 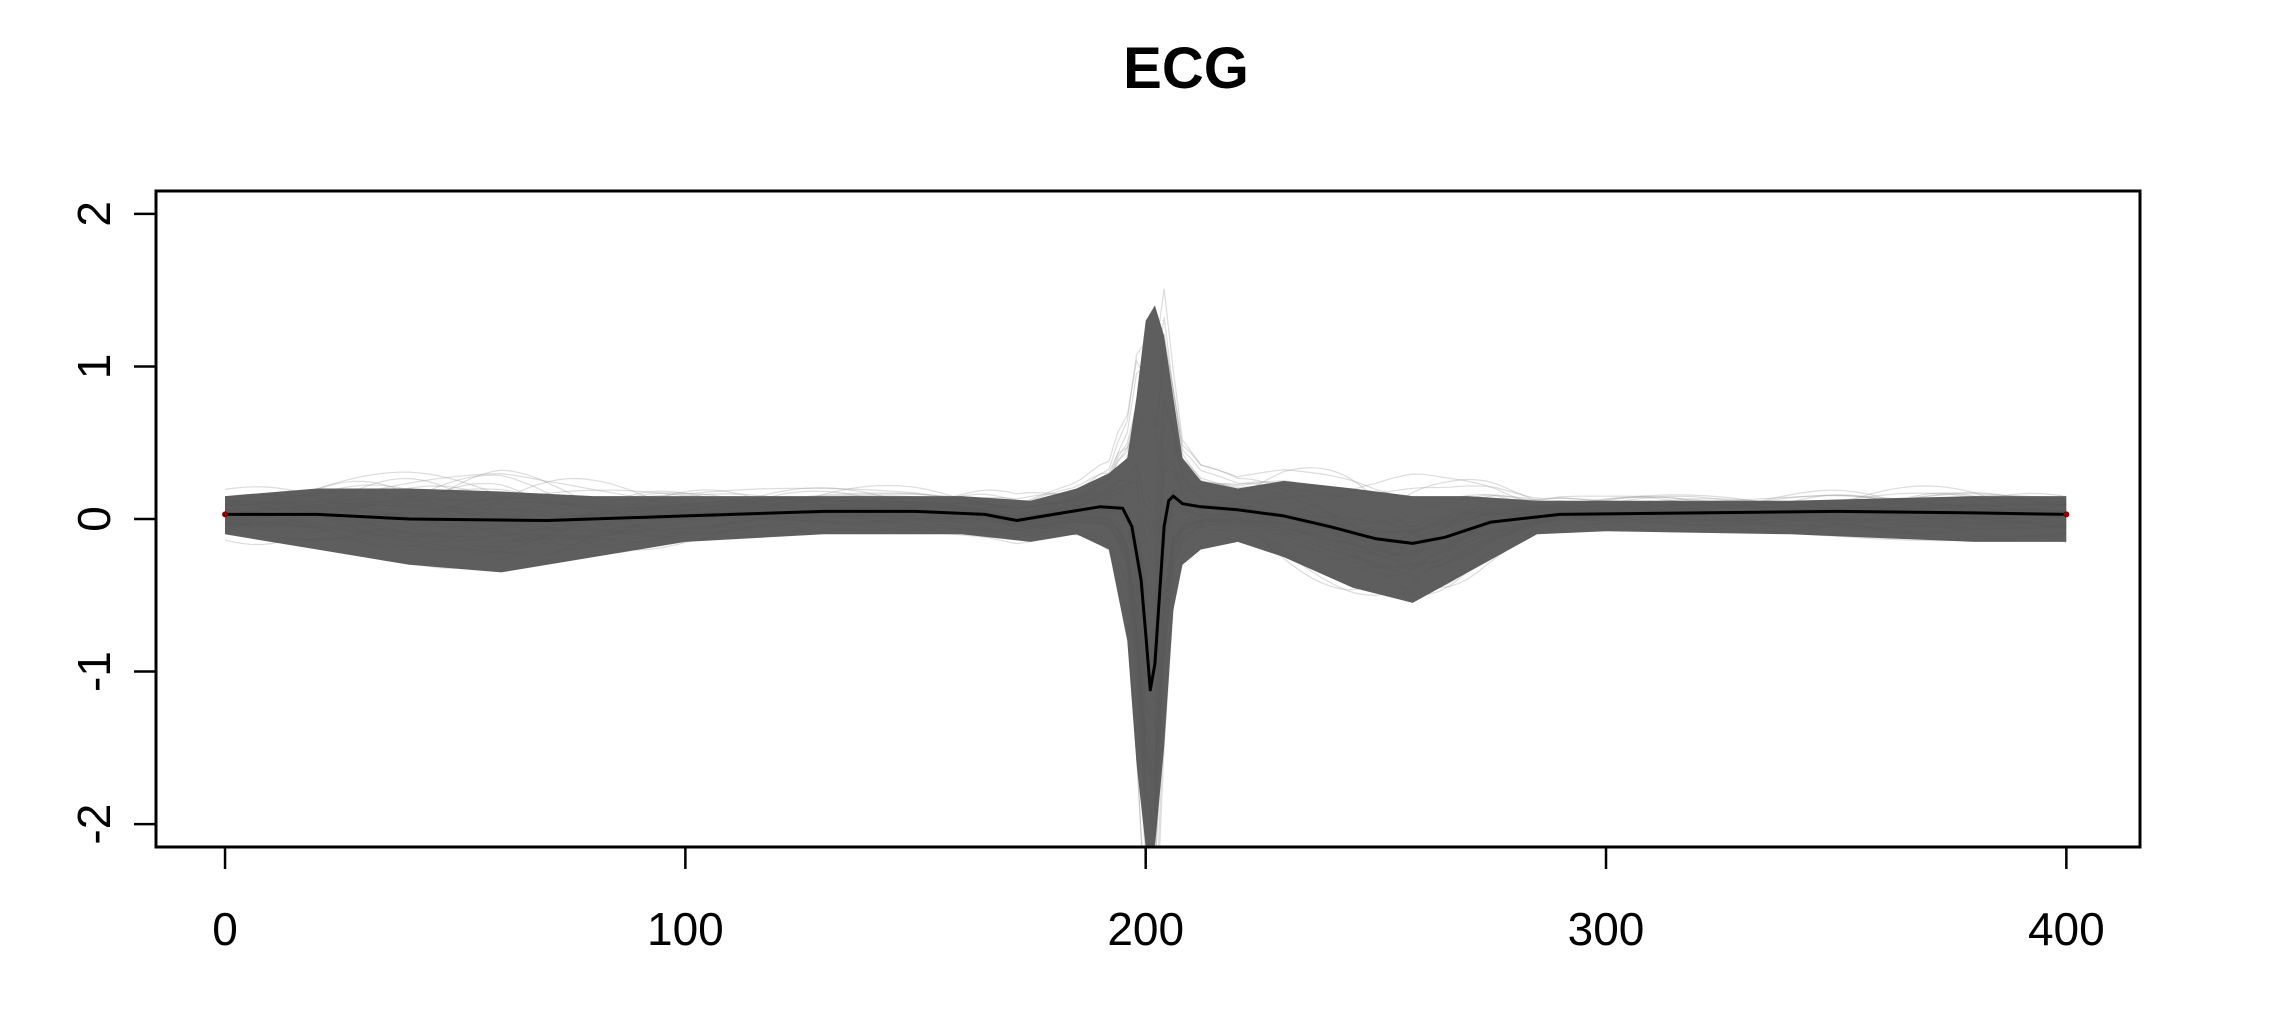 What do you see at coordinates (94, 214) in the screenshot?
I see `y-tick-label: 2` at bounding box center [94, 214].